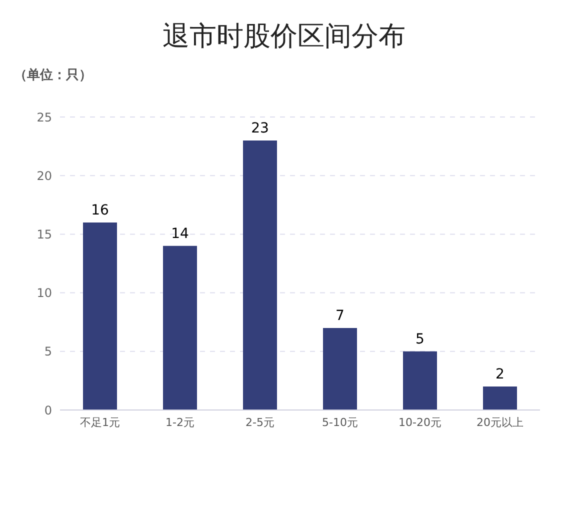  Describe the element at coordinates (44, 234) in the screenshot. I see `y-tick-label: 15` at that location.